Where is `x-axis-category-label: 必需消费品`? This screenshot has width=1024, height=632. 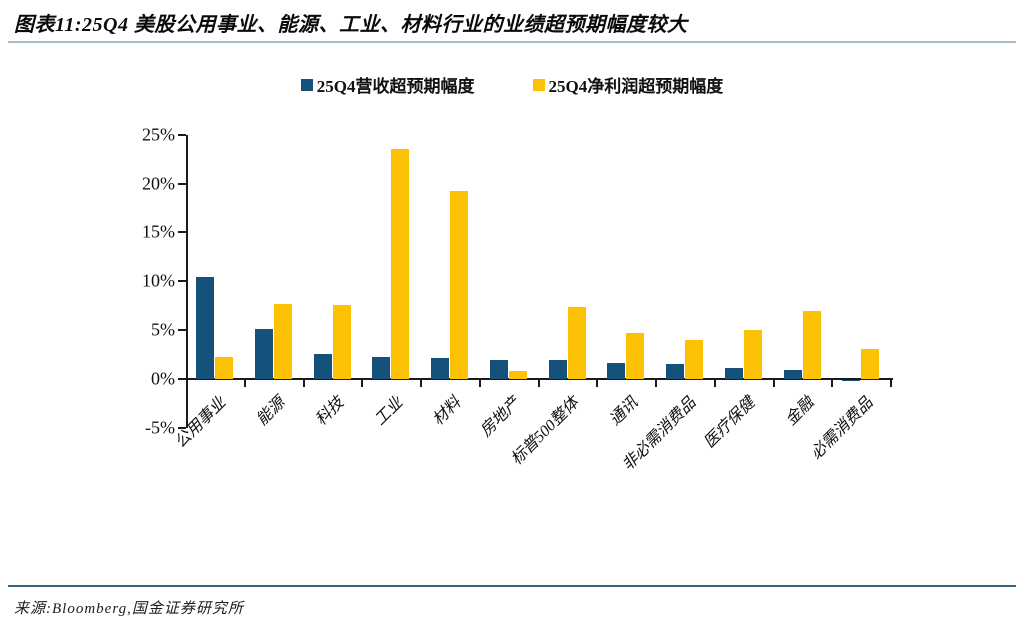 x-axis-category-label: 必需消费品 is located at coordinates (841, 428).